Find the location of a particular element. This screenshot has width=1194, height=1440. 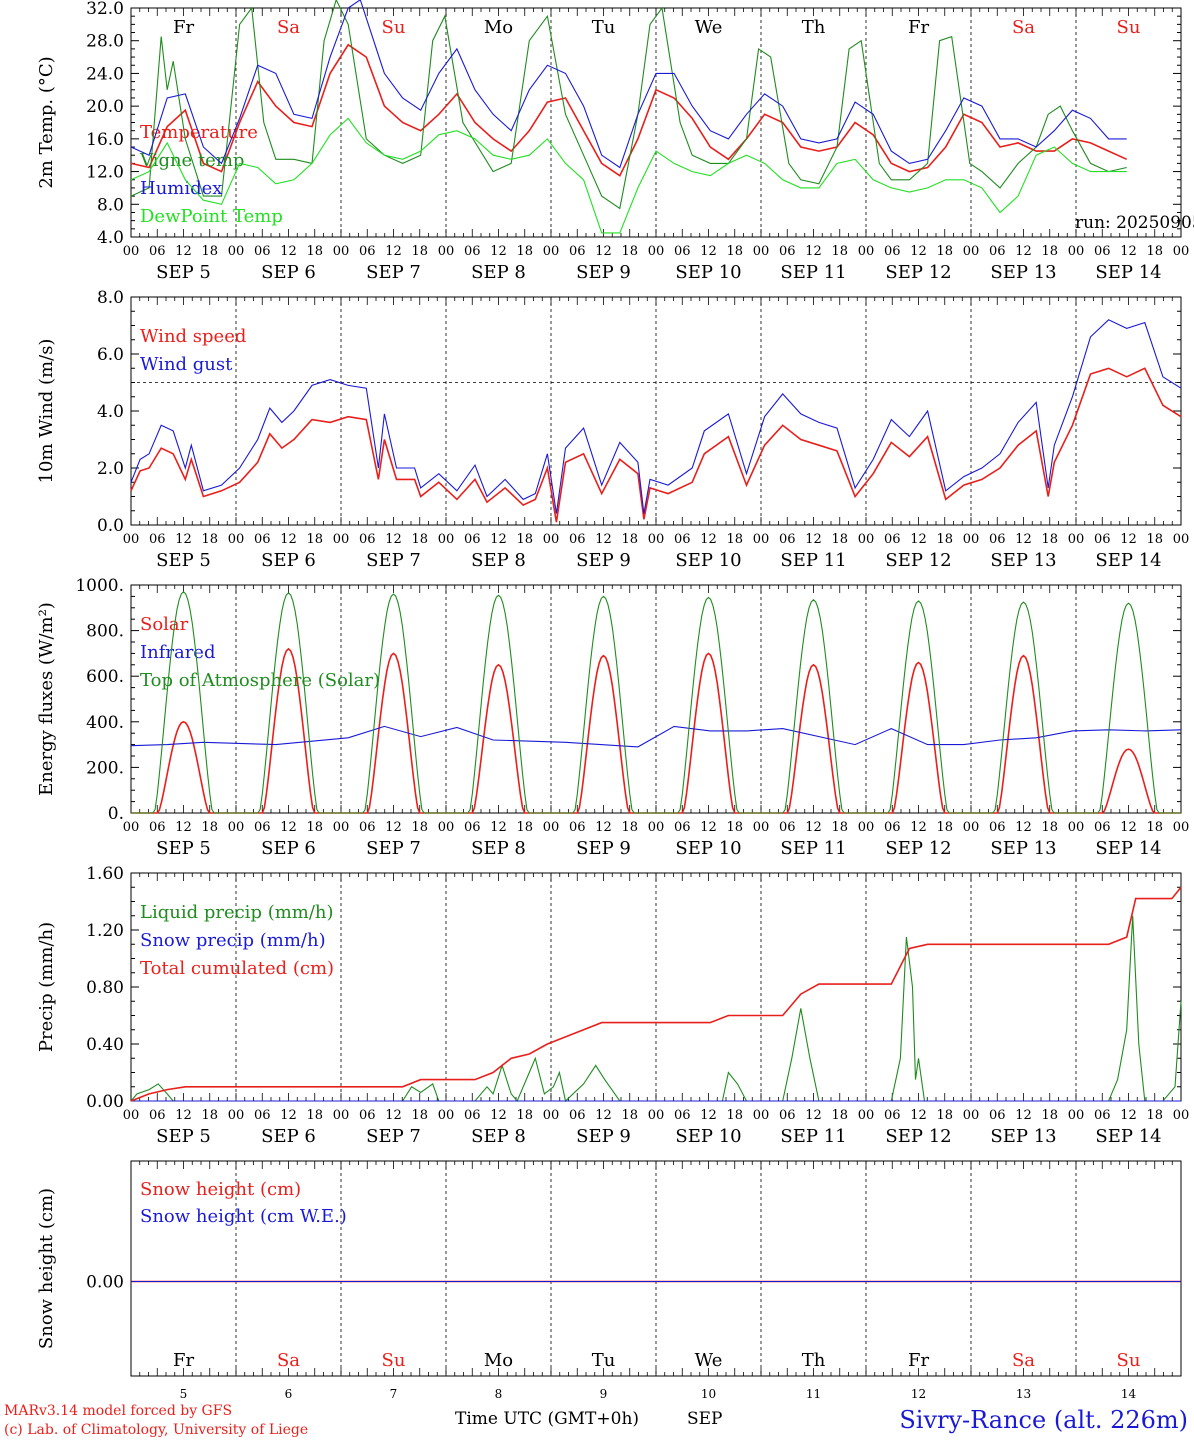

day-name: We is located at coordinates (709, 1360).